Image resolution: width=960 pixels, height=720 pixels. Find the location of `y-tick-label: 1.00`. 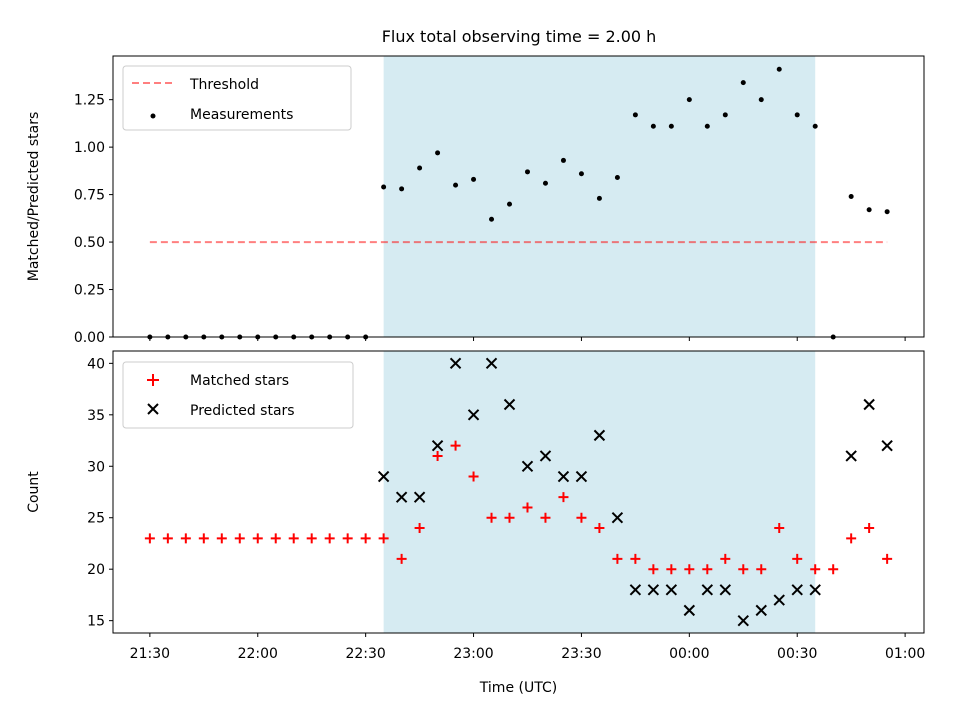

y-tick-label: 1.00 is located at coordinates (89, 148).